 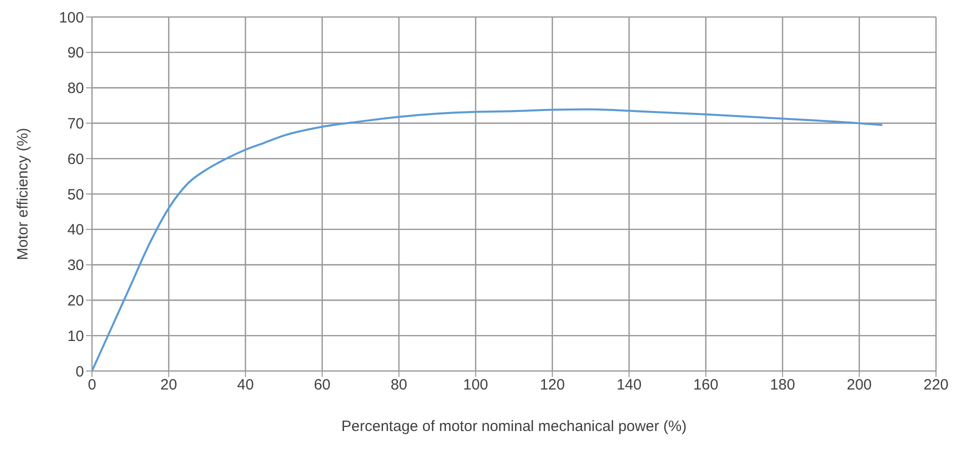 What do you see at coordinates (322, 385) in the screenshot?
I see `x-tick-label: 60` at bounding box center [322, 385].